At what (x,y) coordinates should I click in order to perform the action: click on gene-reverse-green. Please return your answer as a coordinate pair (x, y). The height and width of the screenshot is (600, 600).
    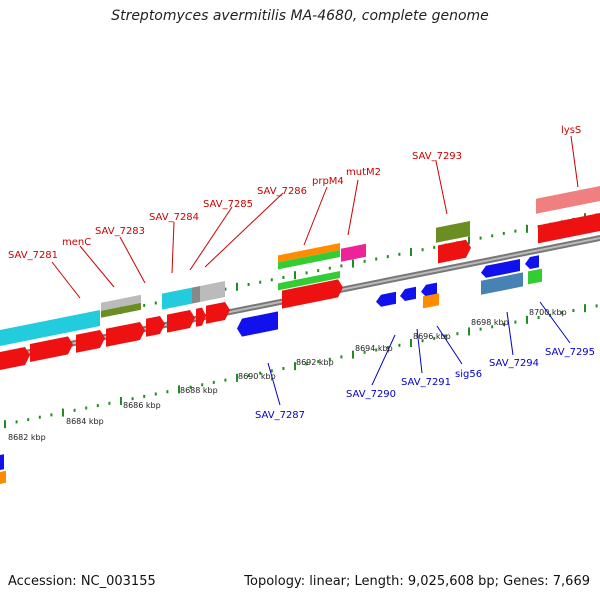
    Looking at the image, I should click on (535, 276).